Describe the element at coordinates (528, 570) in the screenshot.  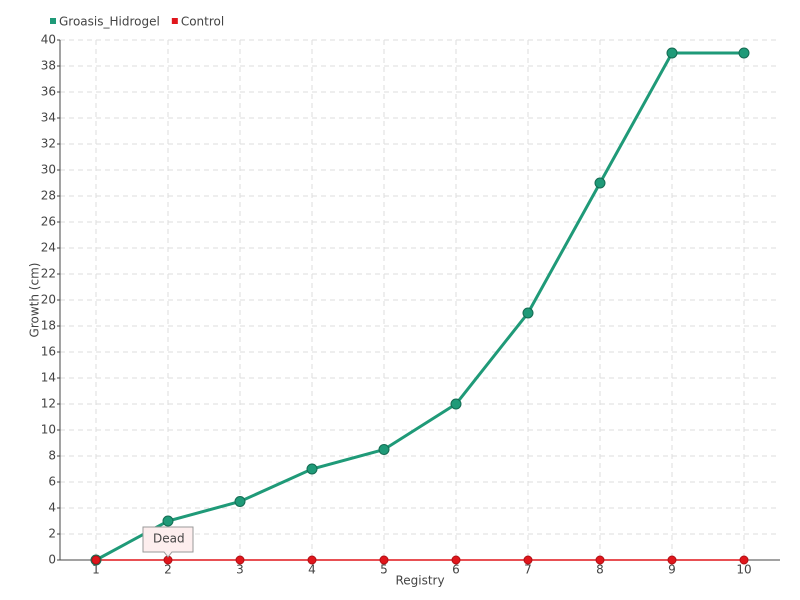
I see `x-tick-label: 7` at that location.